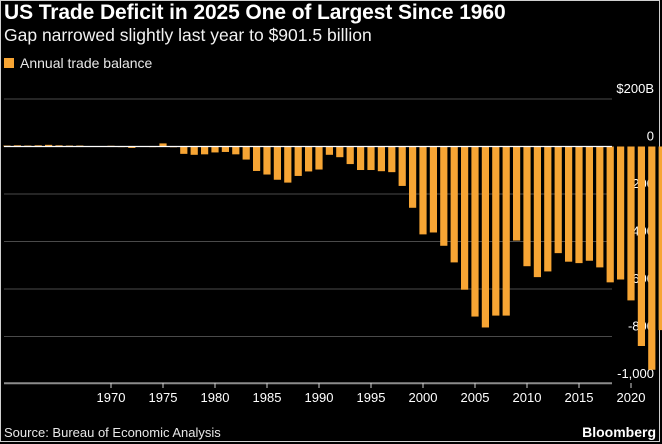 The image size is (662, 444). What do you see at coordinates (86, 63) in the screenshot?
I see `legend-label: Annual trade balance` at bounding box center [86, 63].